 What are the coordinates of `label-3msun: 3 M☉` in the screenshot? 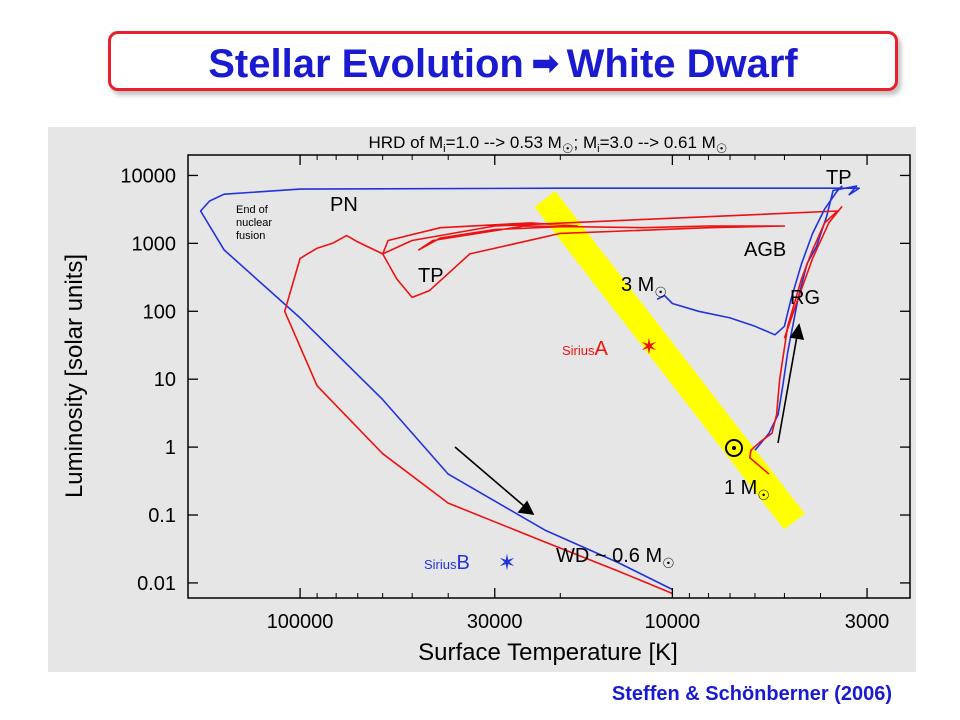 It's located at (644, 287).